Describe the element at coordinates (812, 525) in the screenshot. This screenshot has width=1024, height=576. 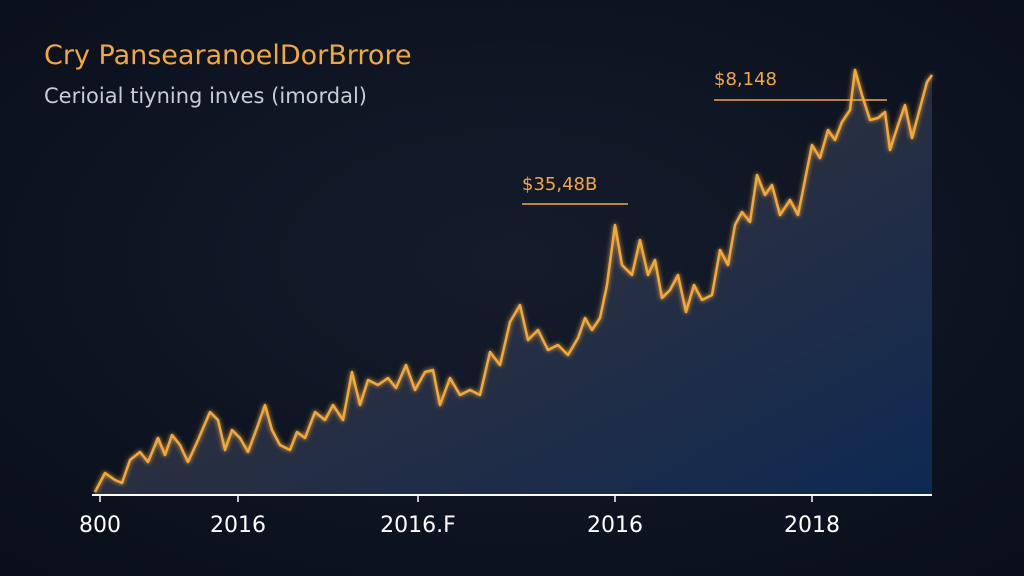
I see `x-tick-label: 2018` at that location.